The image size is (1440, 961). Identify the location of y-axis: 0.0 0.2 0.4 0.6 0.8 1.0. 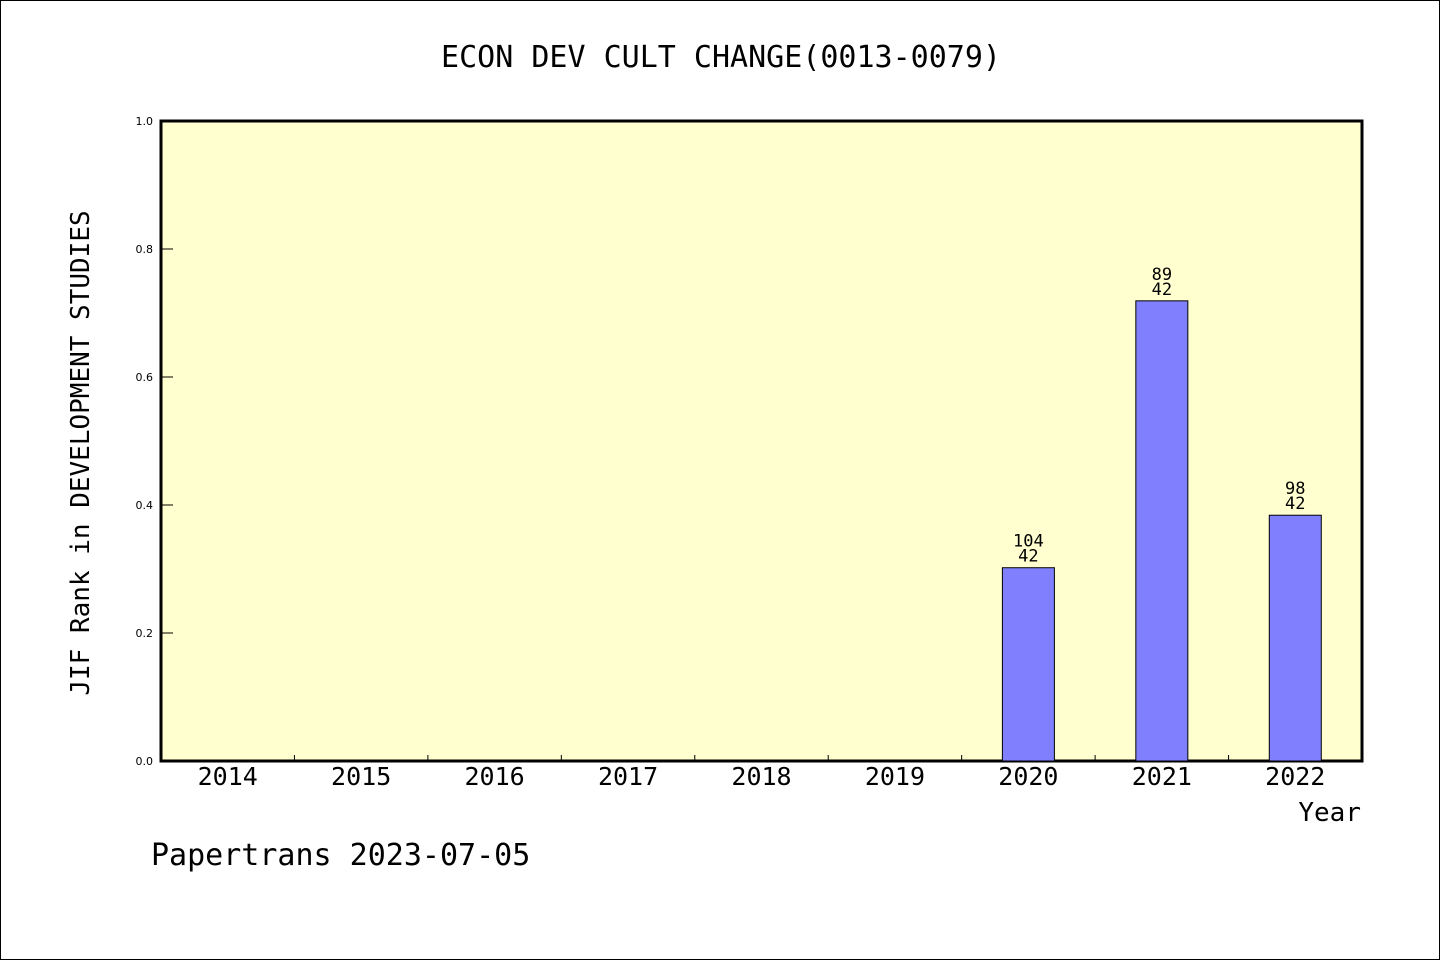
(154, 441).